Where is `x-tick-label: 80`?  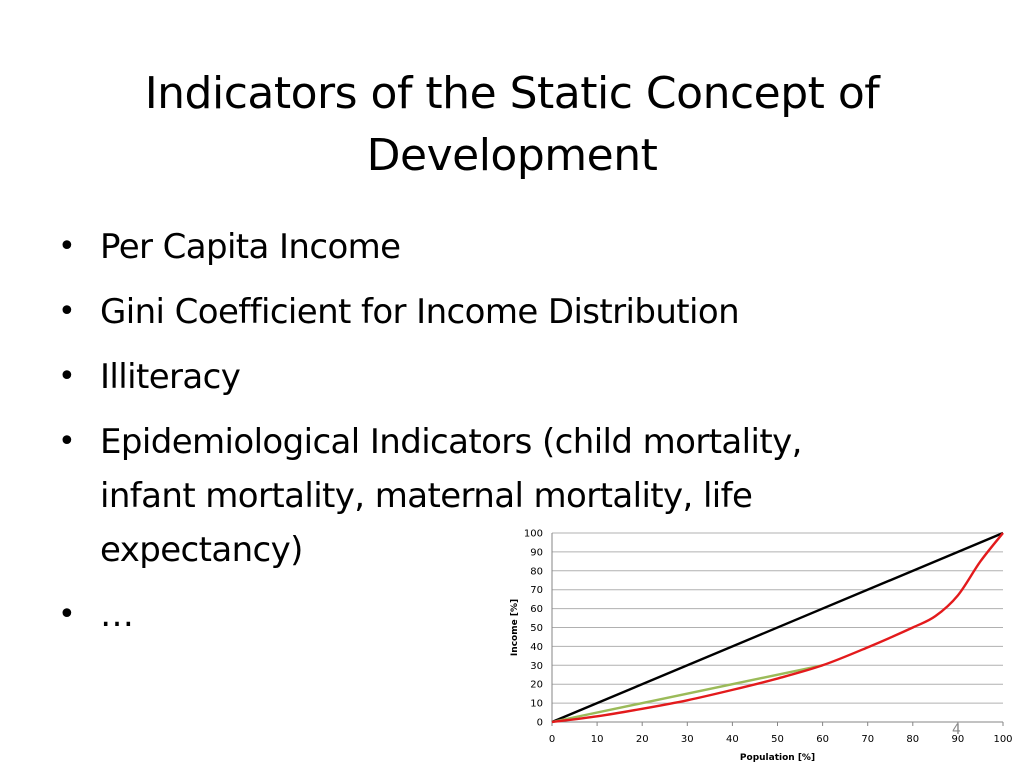 x-tick-label: 80 is located at coordinates (912, 739).